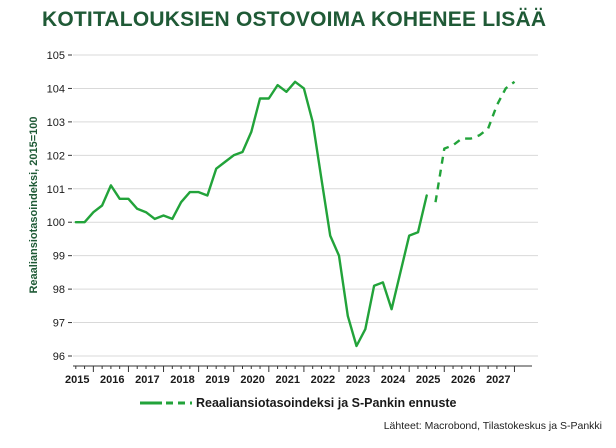 Image resolution: width=616 pixels, height=448 pixels. Describe the element at coordinates (252, 380) in the screenshot. I see `x-tick-label: 2020` at that location.